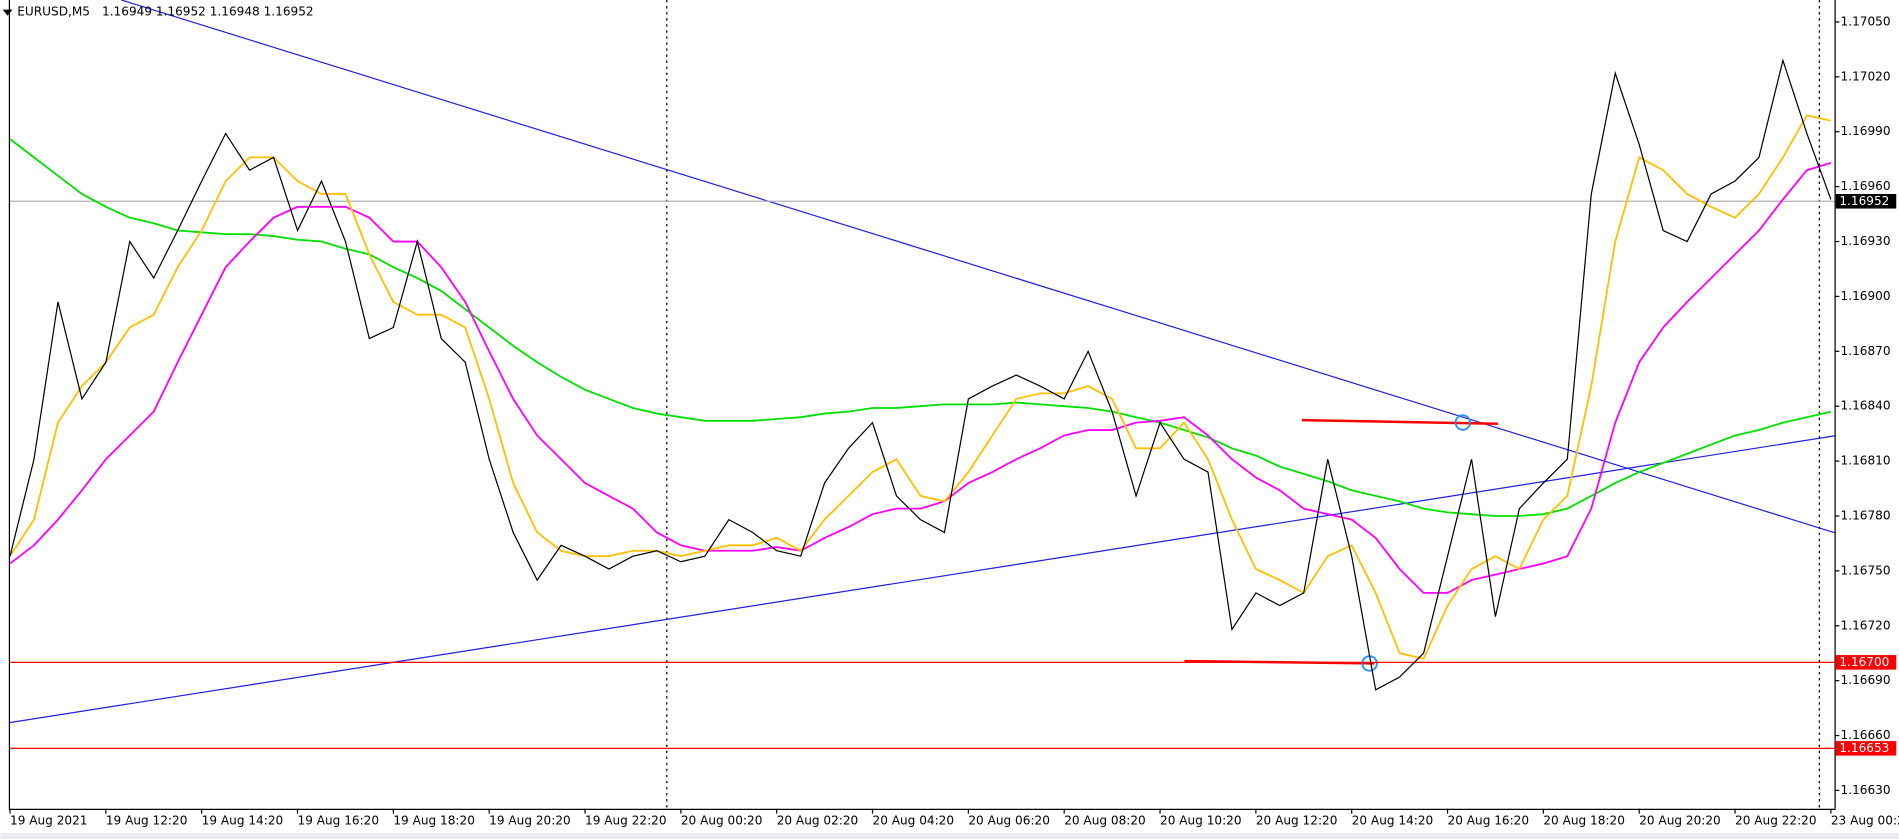 This screenshot has width=1899, height=839. Describe the element at coordinates (1866, 461) in the screenshot. I see `y-tick-label: 1.16810` at that location.